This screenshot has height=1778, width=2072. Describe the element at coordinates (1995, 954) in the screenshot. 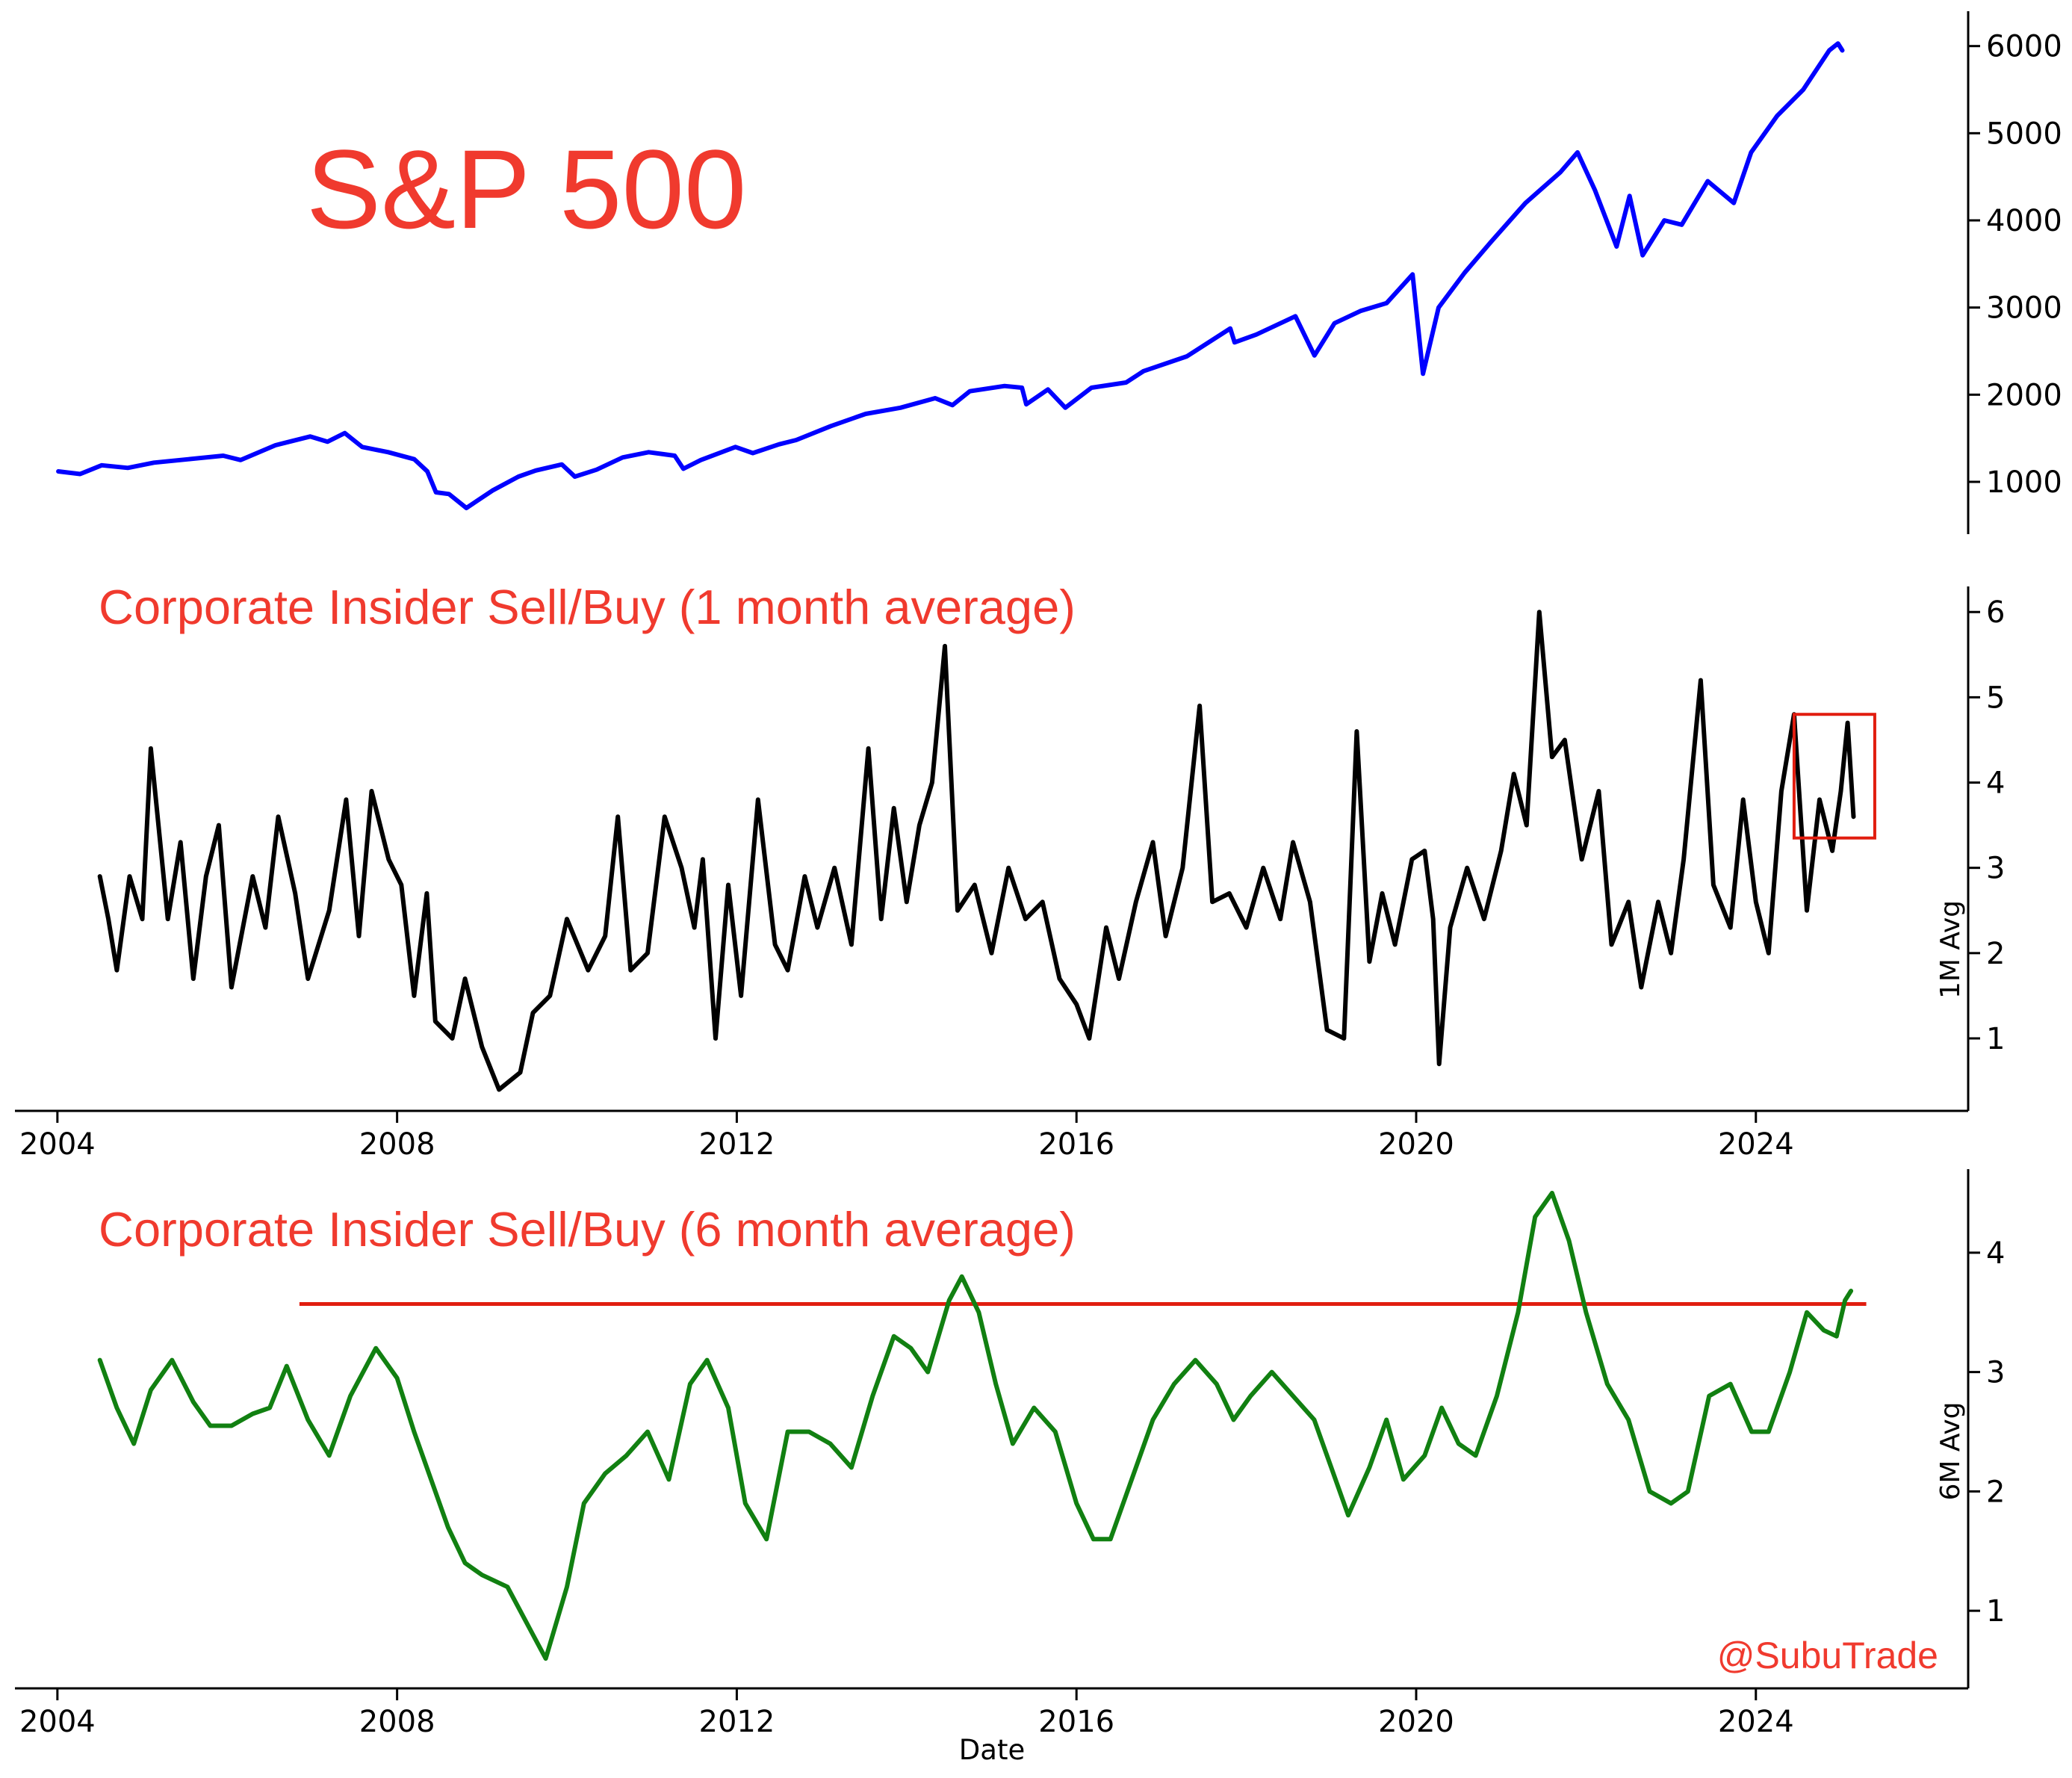

I see `one_month-y-tick-label: 2` at that location.